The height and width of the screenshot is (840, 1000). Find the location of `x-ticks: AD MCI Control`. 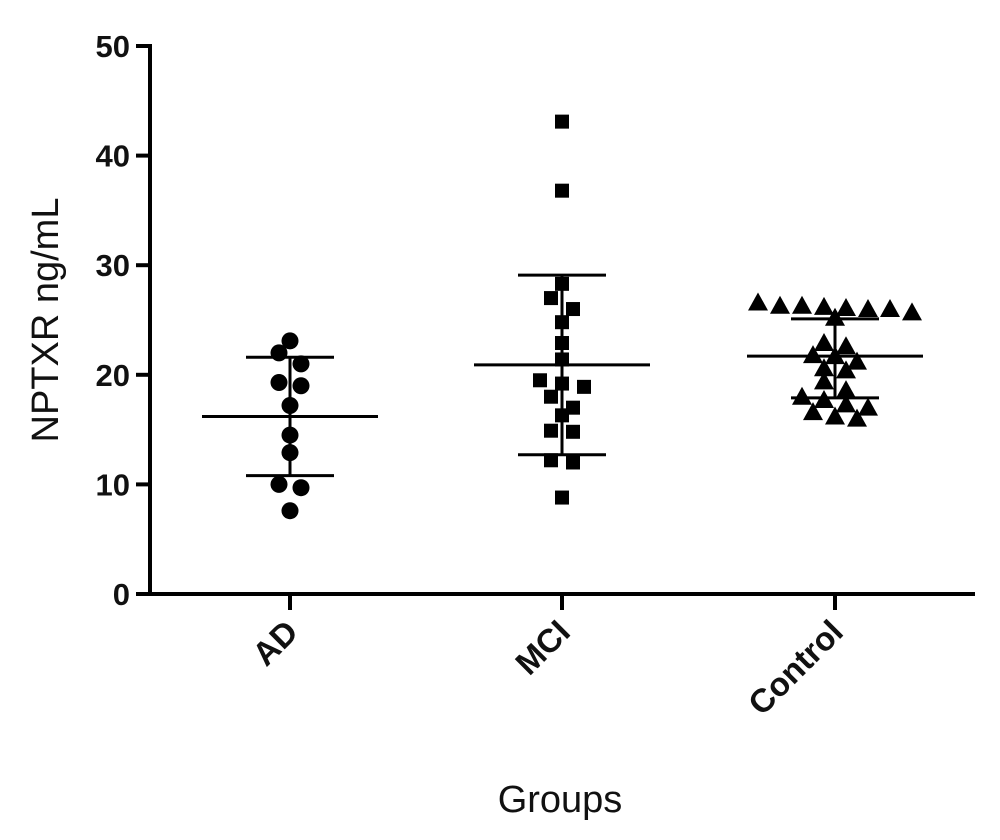

x-ticks: AD MCI Control is located at coordinates (547, 658).